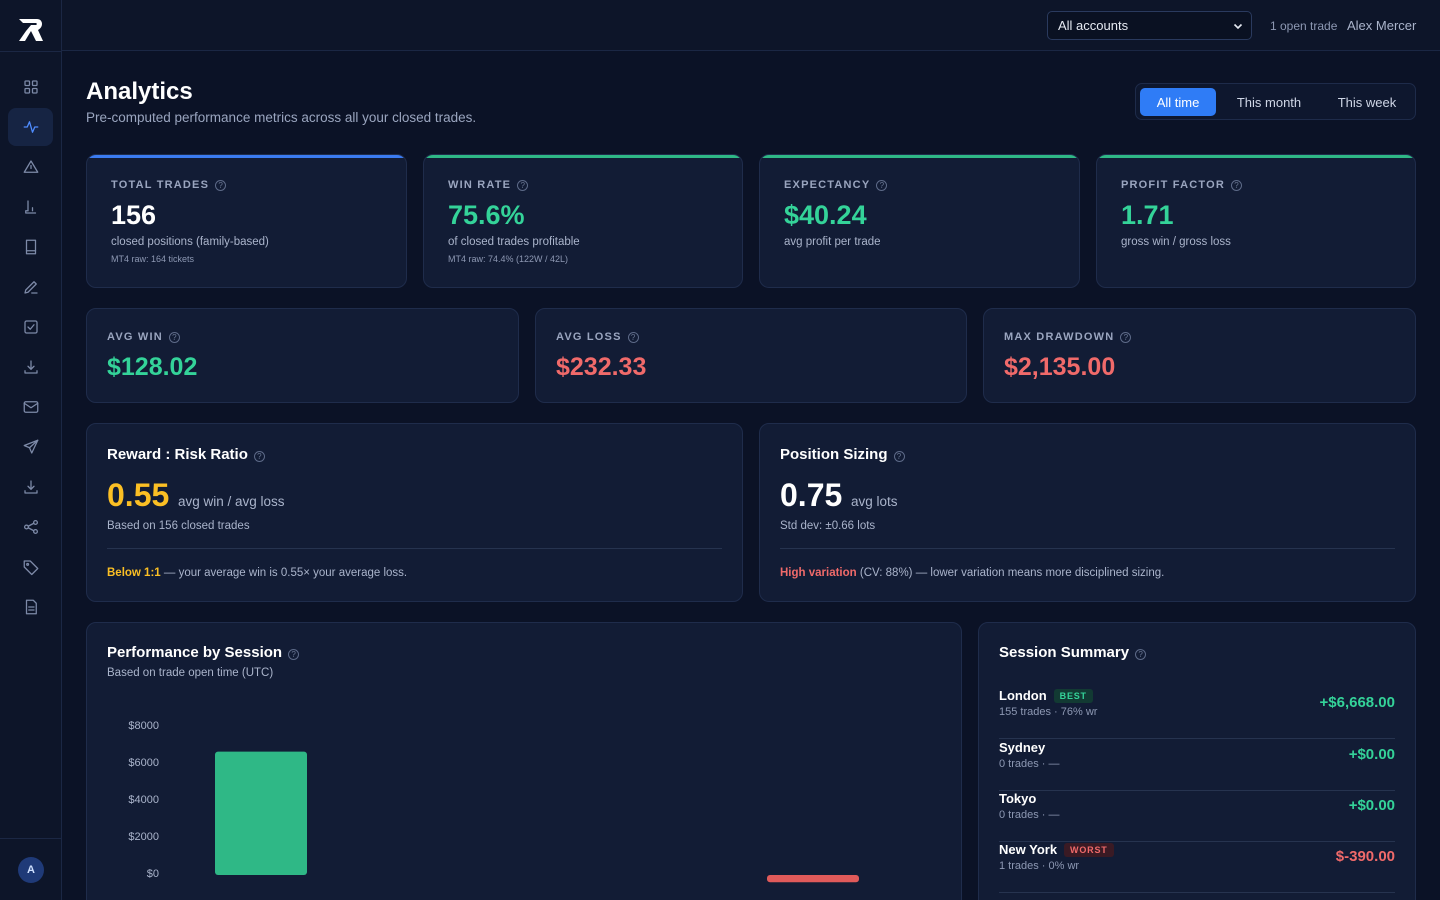 The width and height of the screenshot is (1440, 900). I want to click on nav-checklist, so click(30, 327).